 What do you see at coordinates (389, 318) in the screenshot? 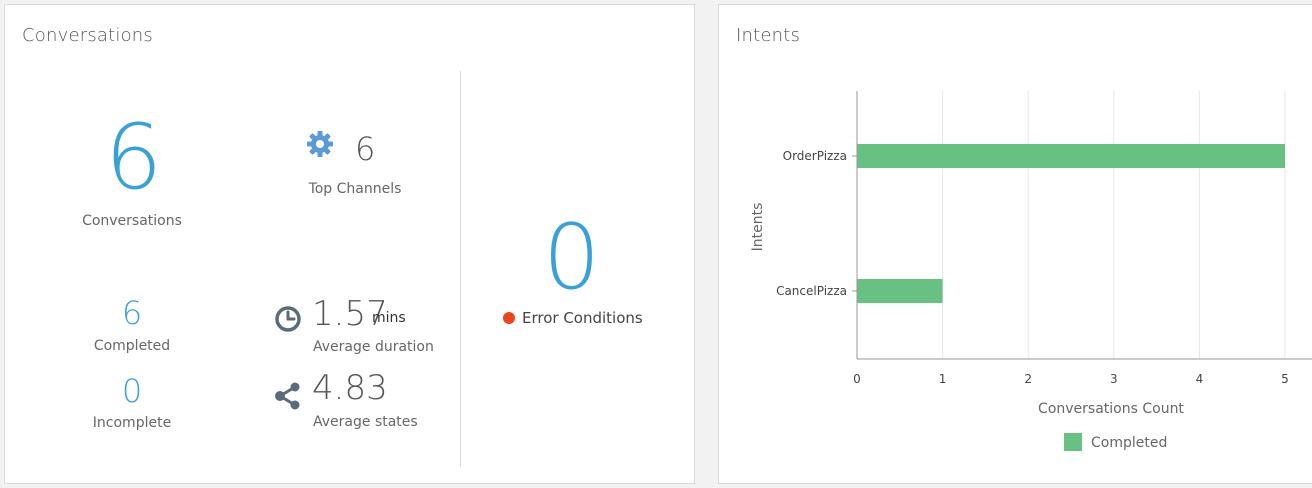
I see `average-duration-unit: mins` at bounding box center [389, 318].